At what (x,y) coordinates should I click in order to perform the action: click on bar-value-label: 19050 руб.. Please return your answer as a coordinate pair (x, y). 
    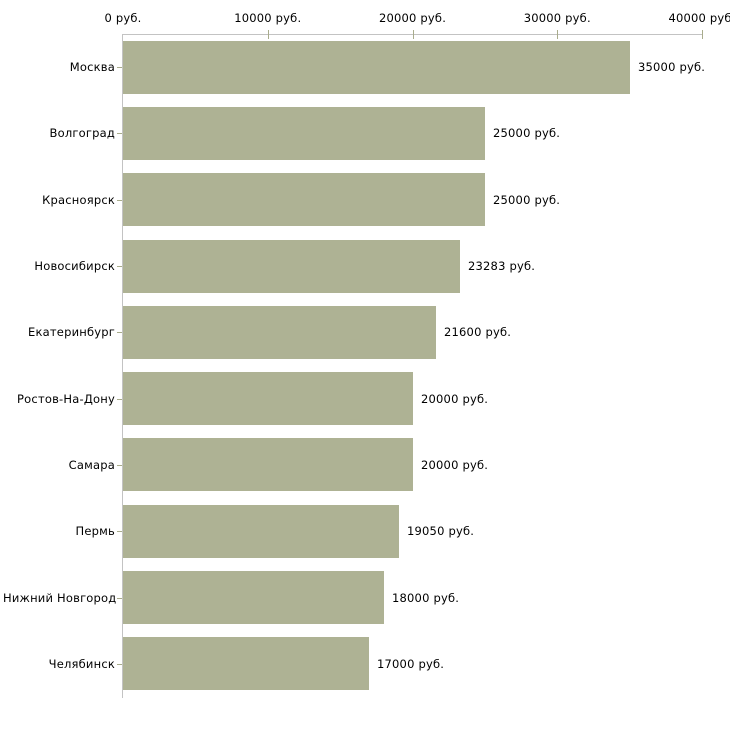
    Looking at the image, I should click on (441, 531).